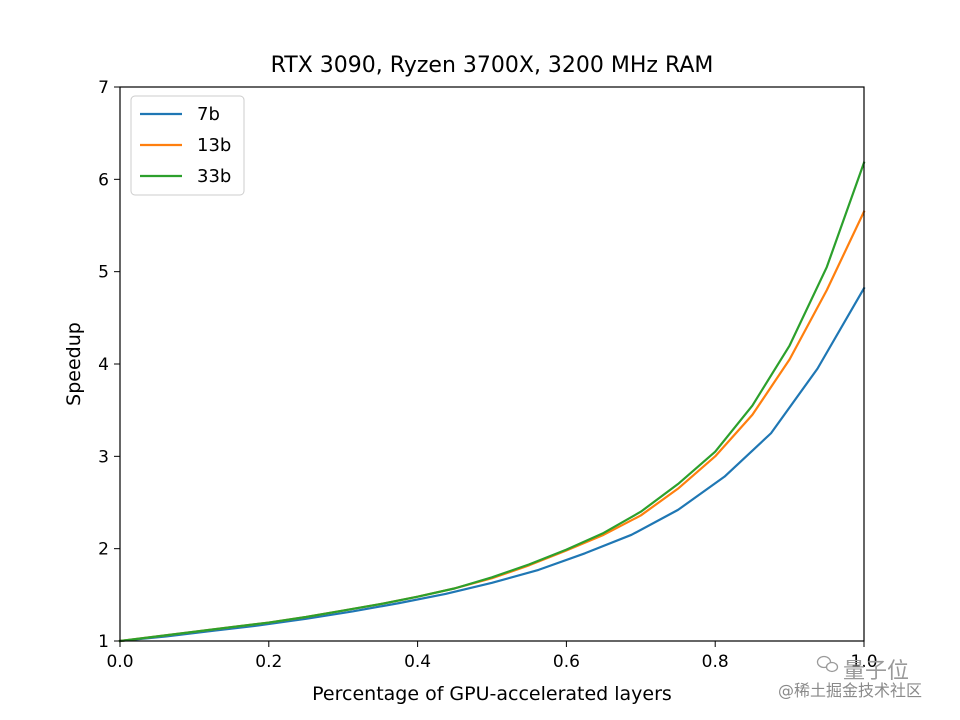 The width and height of the screenshot is (960, 720). Describe the element at coordinates (715, 662) in the screenshot. I see `x-tick-label: 0.8` at that location.